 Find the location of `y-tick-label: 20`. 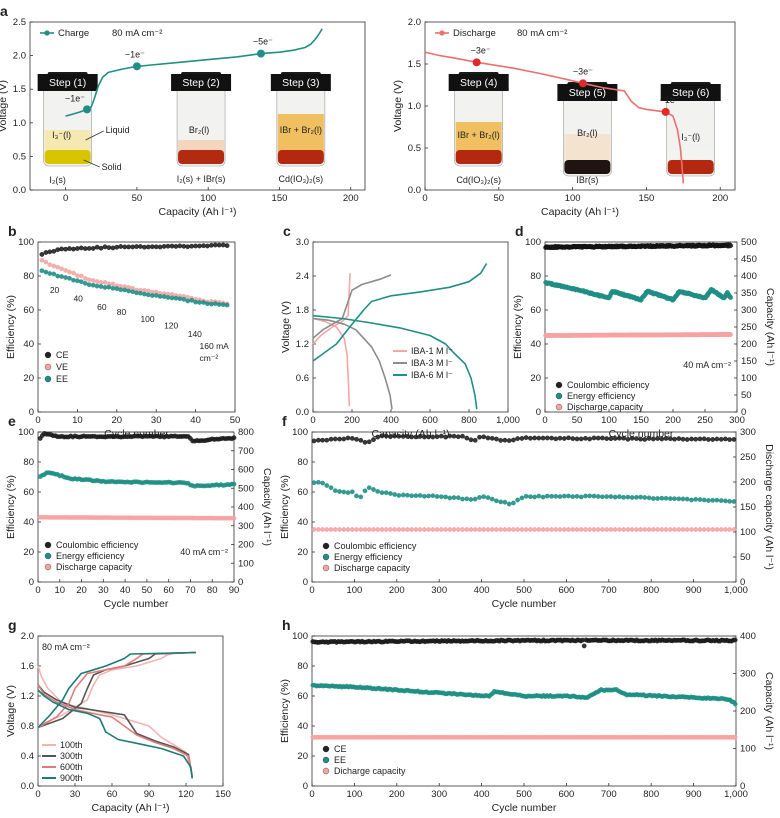

y-tick-label: 20 is located at coordinates (28, 378).